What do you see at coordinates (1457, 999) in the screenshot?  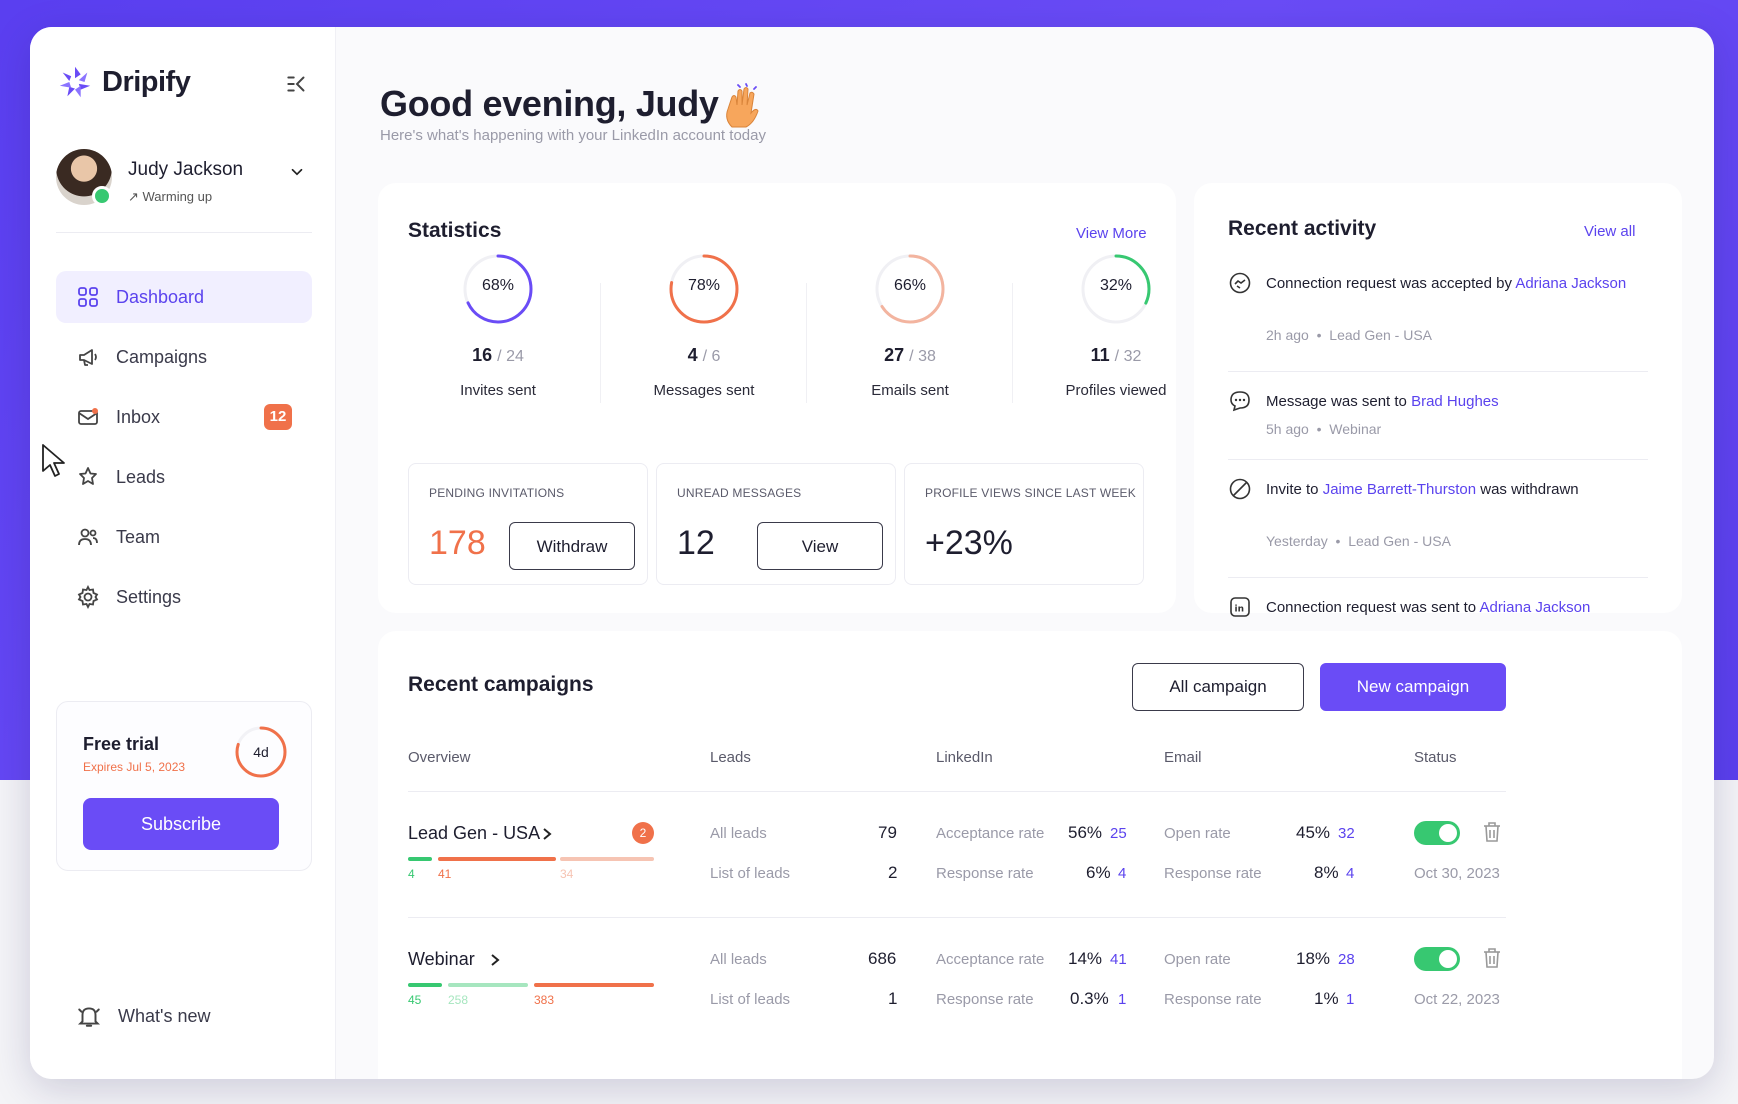 I see `campaign-date: Oct 22, 2023` at bounding box center [1457, 999].